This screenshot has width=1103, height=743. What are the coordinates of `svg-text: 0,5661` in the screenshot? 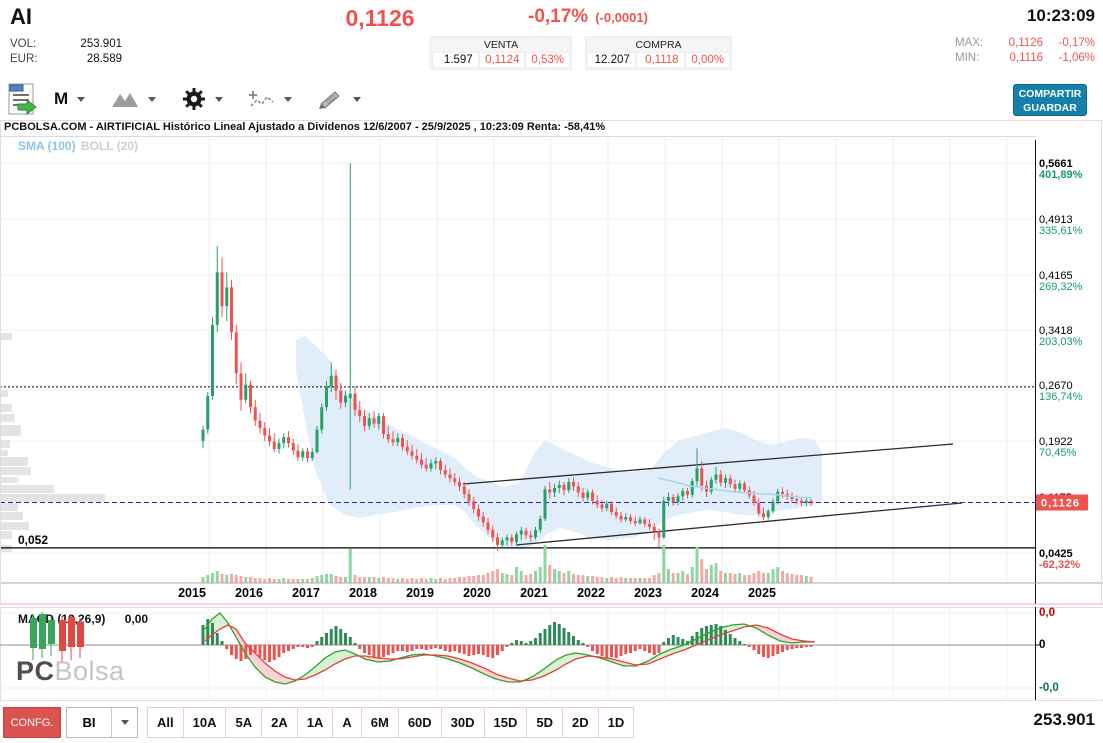 It's located at (1056, 164).